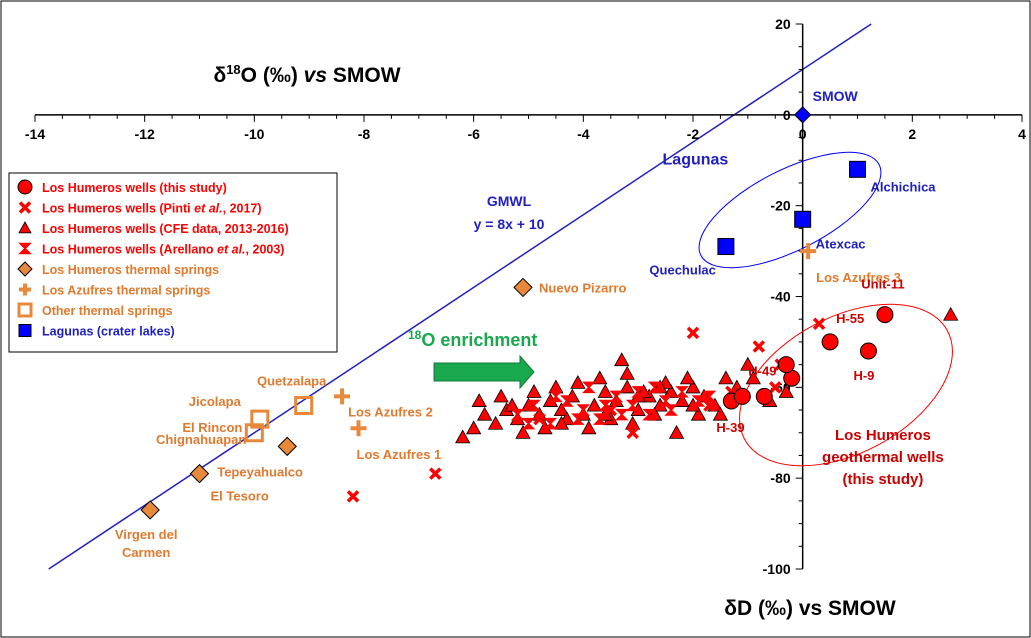  I want to click on point-label: El Rincon, so click(212, 427).